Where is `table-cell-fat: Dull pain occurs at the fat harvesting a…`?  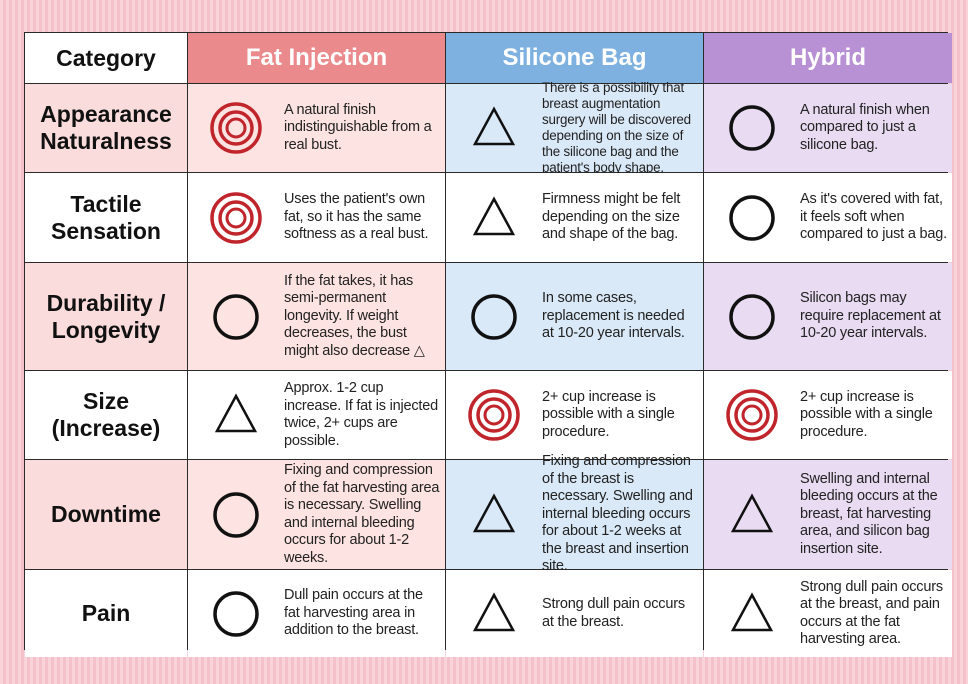 table-cell-fat: Dull pain occurs at the fat harvesting a… is located at coordinates (316, 613).